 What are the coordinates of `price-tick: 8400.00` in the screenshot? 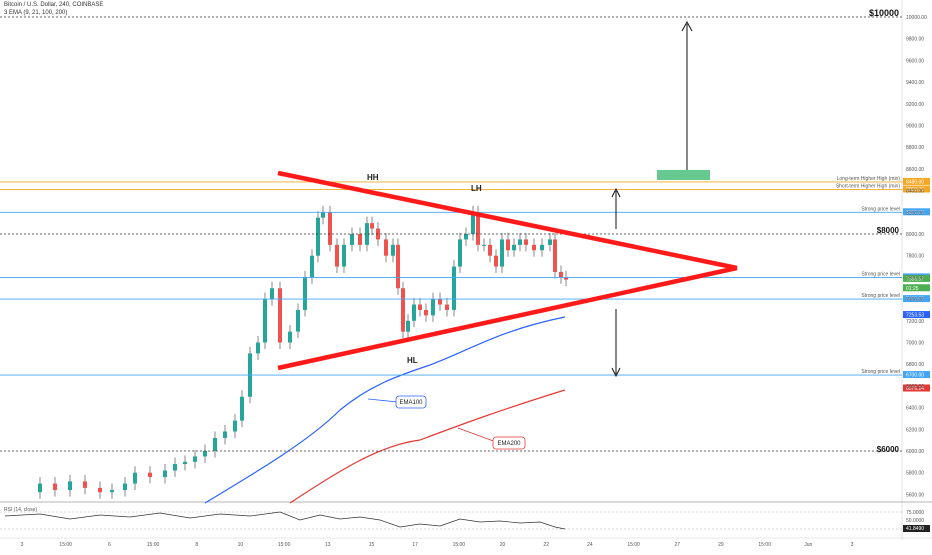 It's located at (915, 192).